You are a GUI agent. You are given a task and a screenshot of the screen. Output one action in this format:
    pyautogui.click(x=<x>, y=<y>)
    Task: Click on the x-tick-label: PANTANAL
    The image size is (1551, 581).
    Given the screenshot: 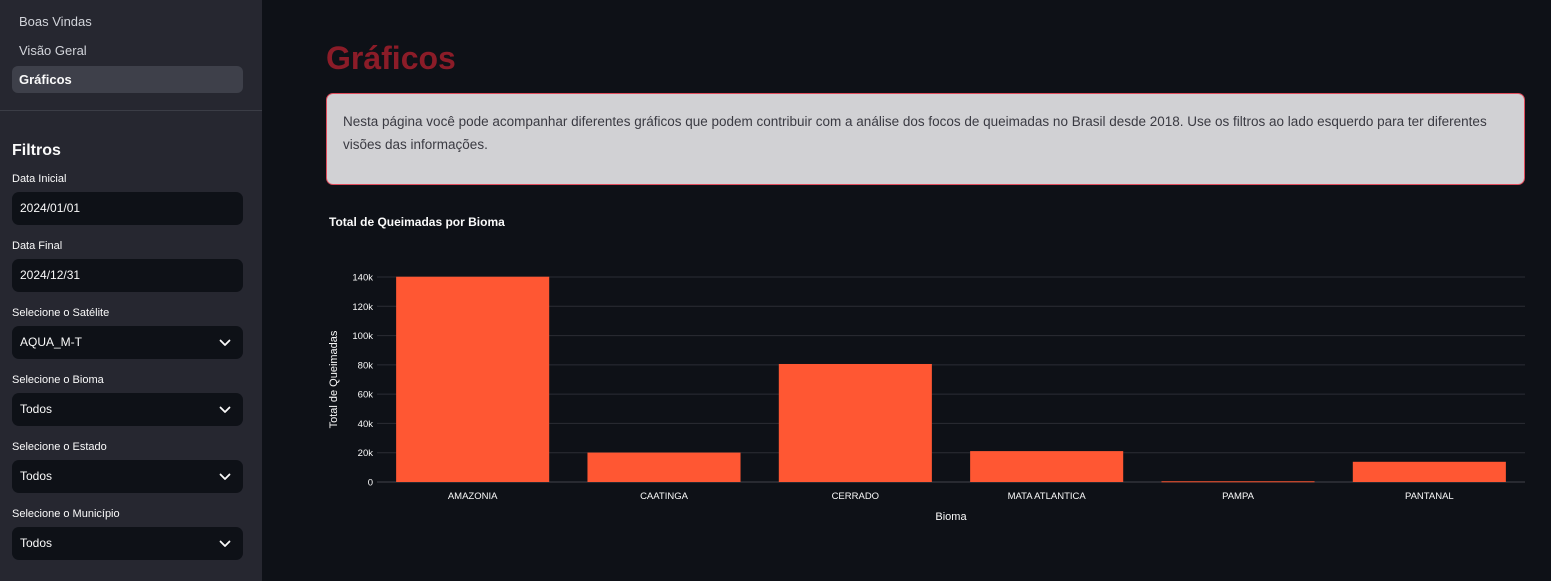 What is the action you would take?
    pyautogui.click(x=1429, y=496)
    